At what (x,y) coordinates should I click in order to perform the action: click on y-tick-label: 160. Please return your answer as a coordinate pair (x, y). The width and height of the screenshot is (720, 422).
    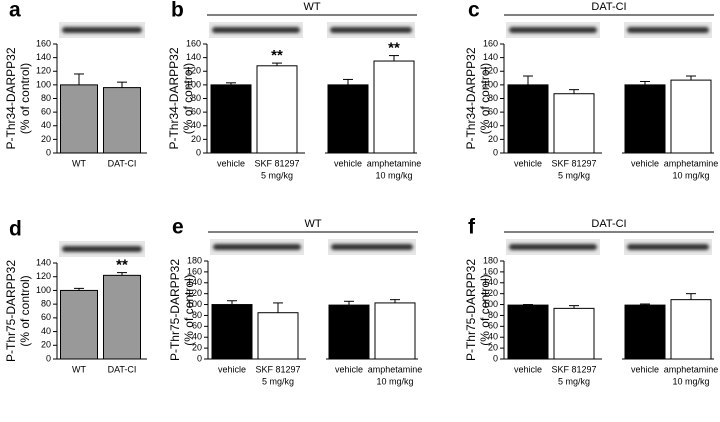
    Looking at the image, I should click on (490, 43).